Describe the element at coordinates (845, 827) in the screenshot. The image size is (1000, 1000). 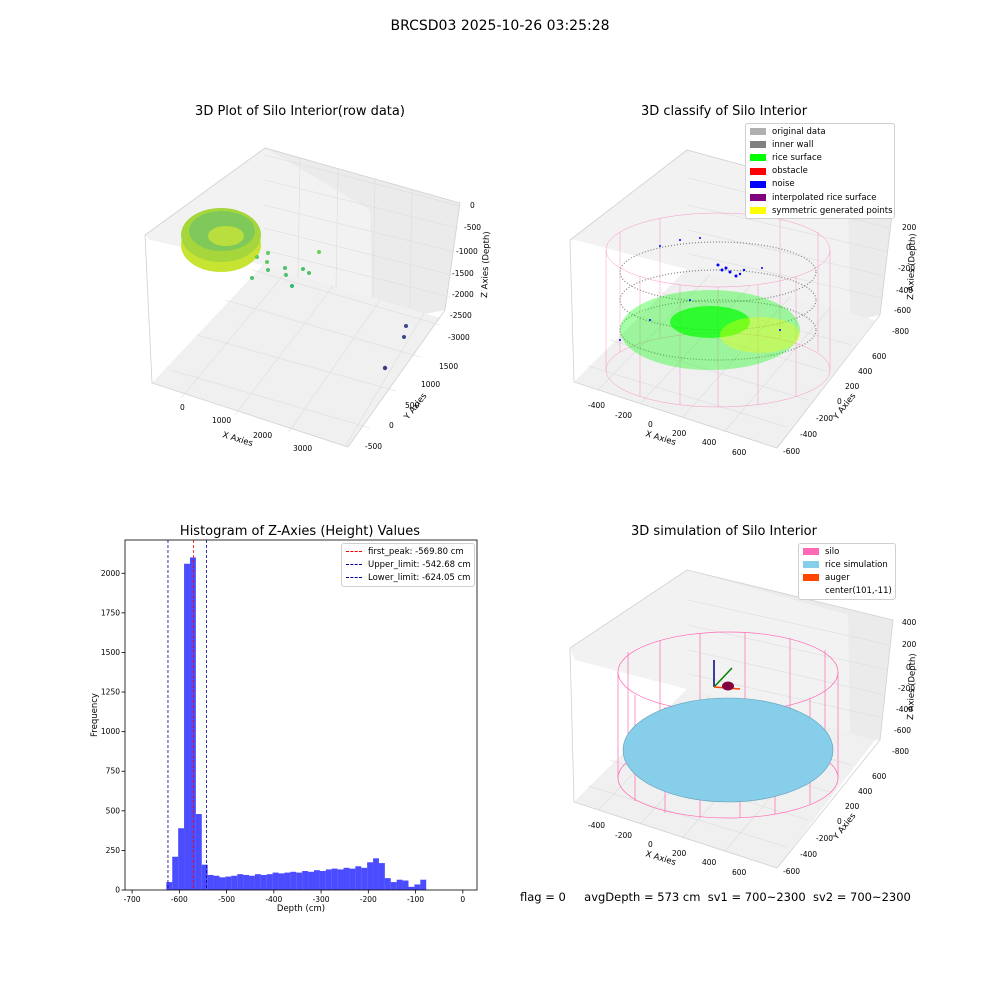
I see `simulation-ylabel: Y Axies` at that location.